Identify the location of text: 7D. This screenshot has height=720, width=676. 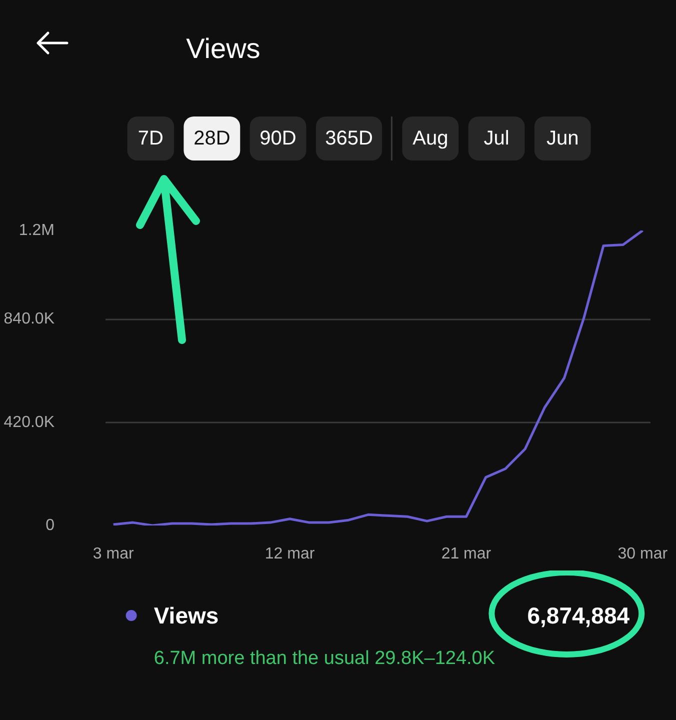
(151, 139).